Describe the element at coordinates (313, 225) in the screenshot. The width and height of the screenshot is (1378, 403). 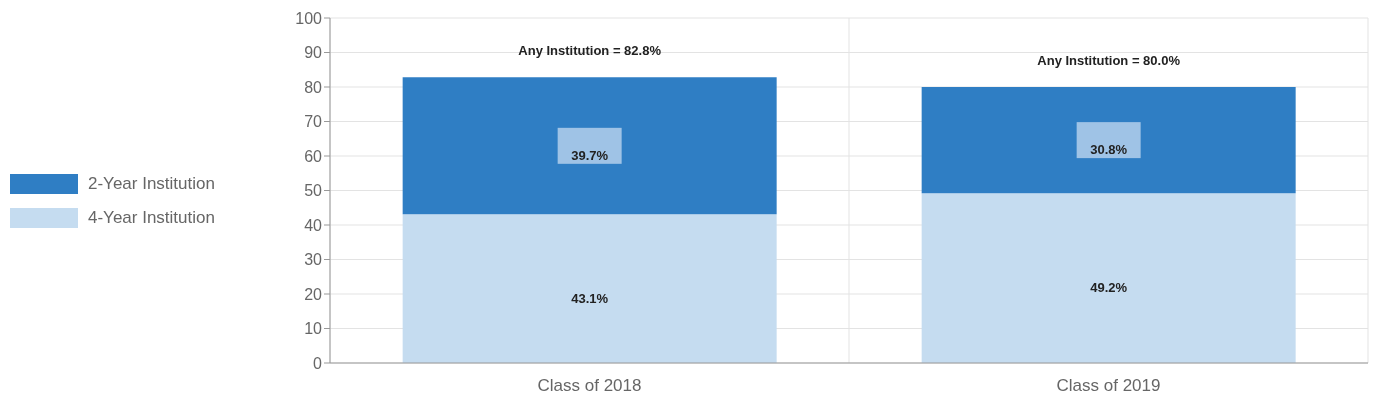
I see `y-tick-label: 40` at that location.